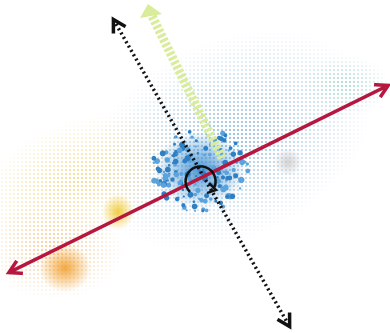 Image resolution: width=390 pixels, height=333 pixels. What do you see at coordinates (288, 162) in the screenshot?
I see `grey-cluster` at bounding box center [288, 162].